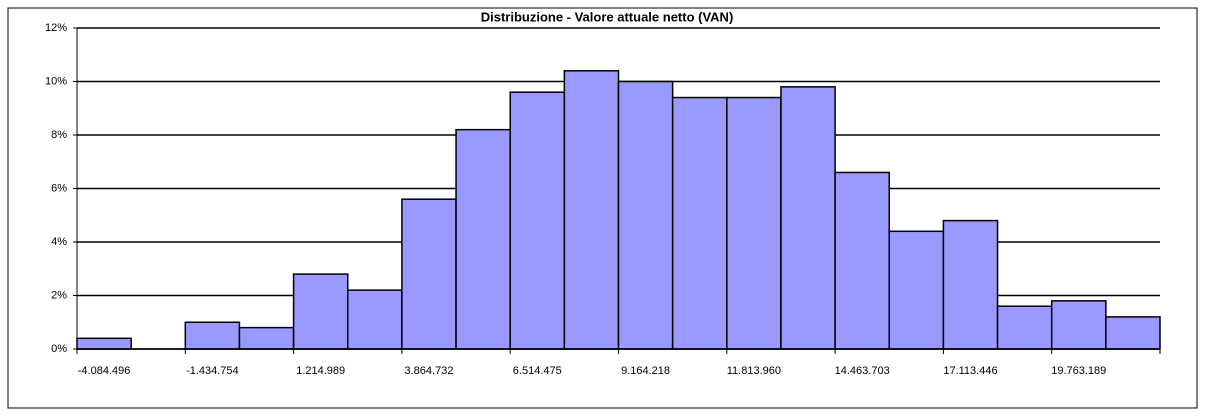 The width and height of the screenshot is (1205, 418). What do you see at coordinates (59, 135) in the screenshot?
I see `y-tick-label: 8%` at bounding box center [59, 135].